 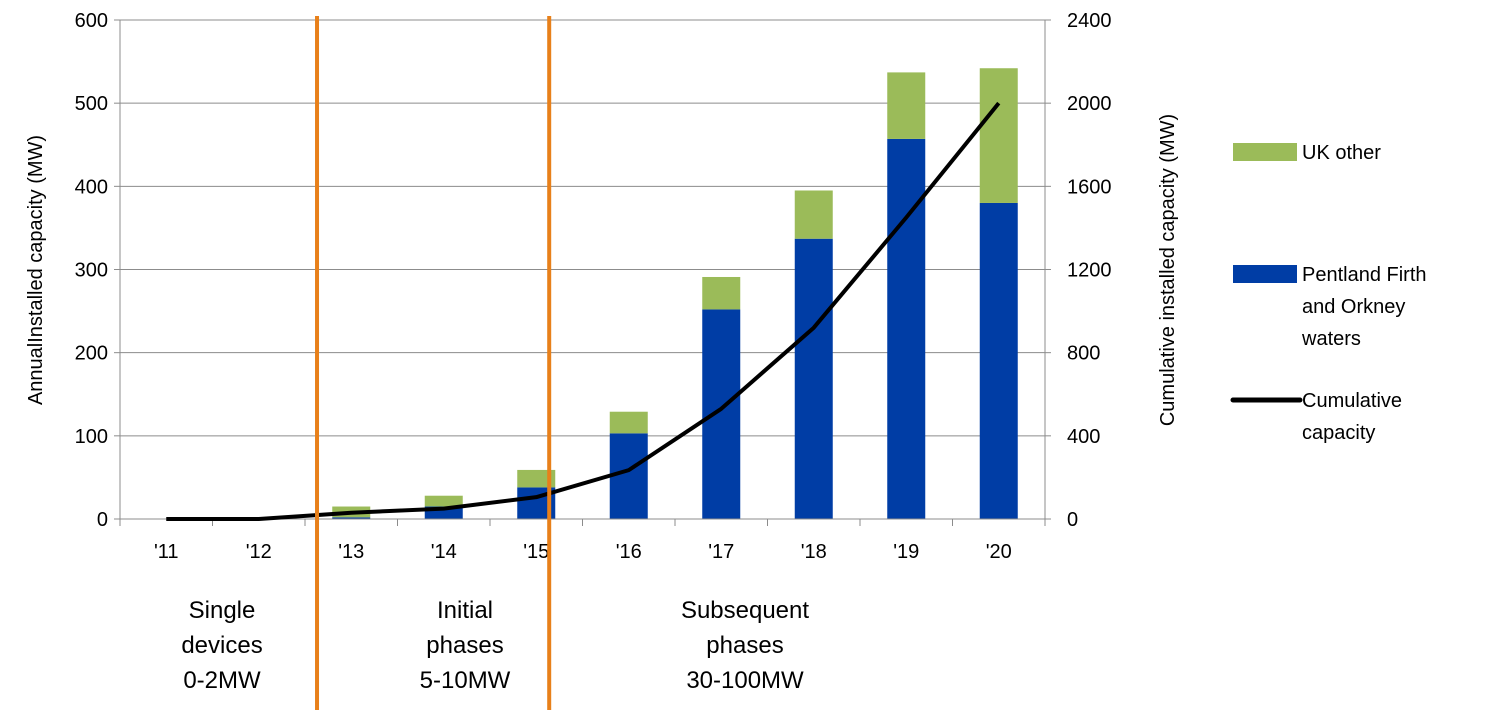 I want to click on x-tick-label: '13, so click(x=351, y=552).